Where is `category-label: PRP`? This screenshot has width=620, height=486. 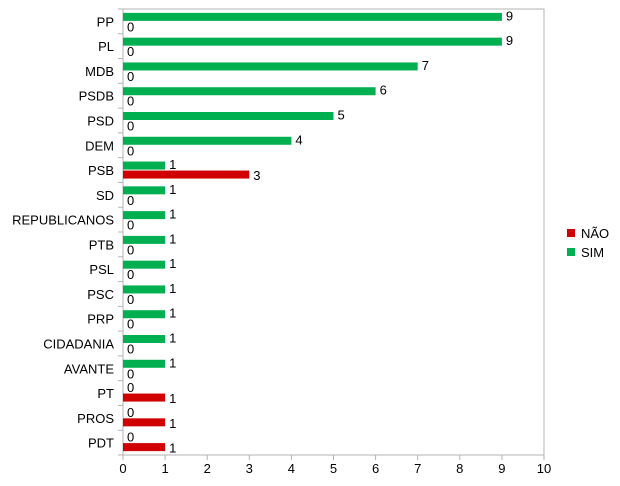
category-label: PRP is located at coordinates (100, 319).